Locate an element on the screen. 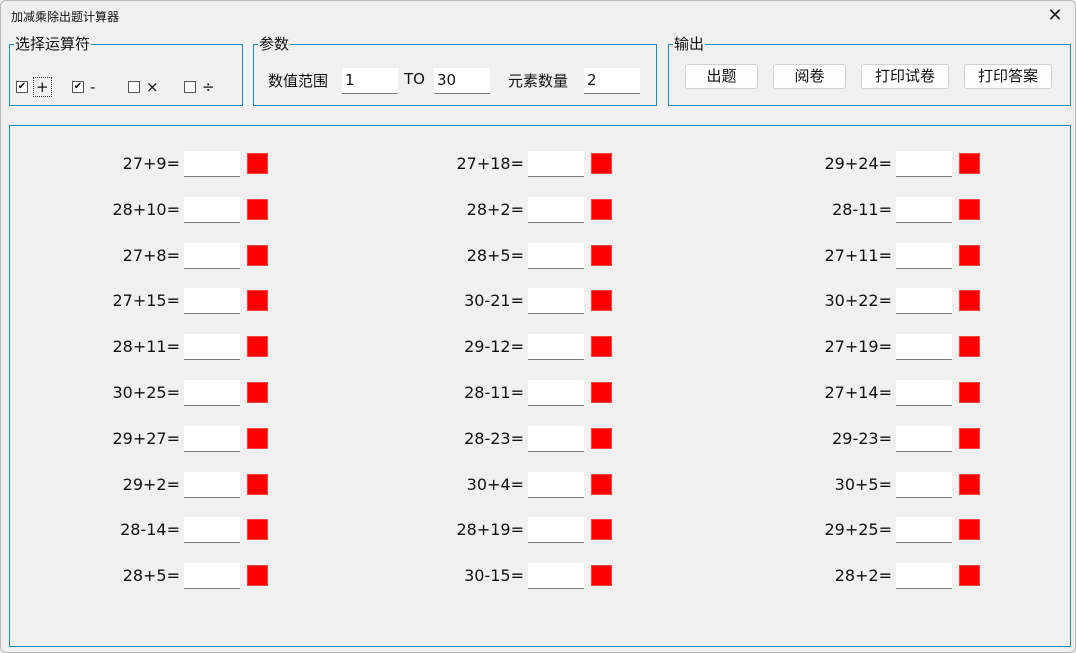  range-to-input: 30 is located at coordinates (462, 81).